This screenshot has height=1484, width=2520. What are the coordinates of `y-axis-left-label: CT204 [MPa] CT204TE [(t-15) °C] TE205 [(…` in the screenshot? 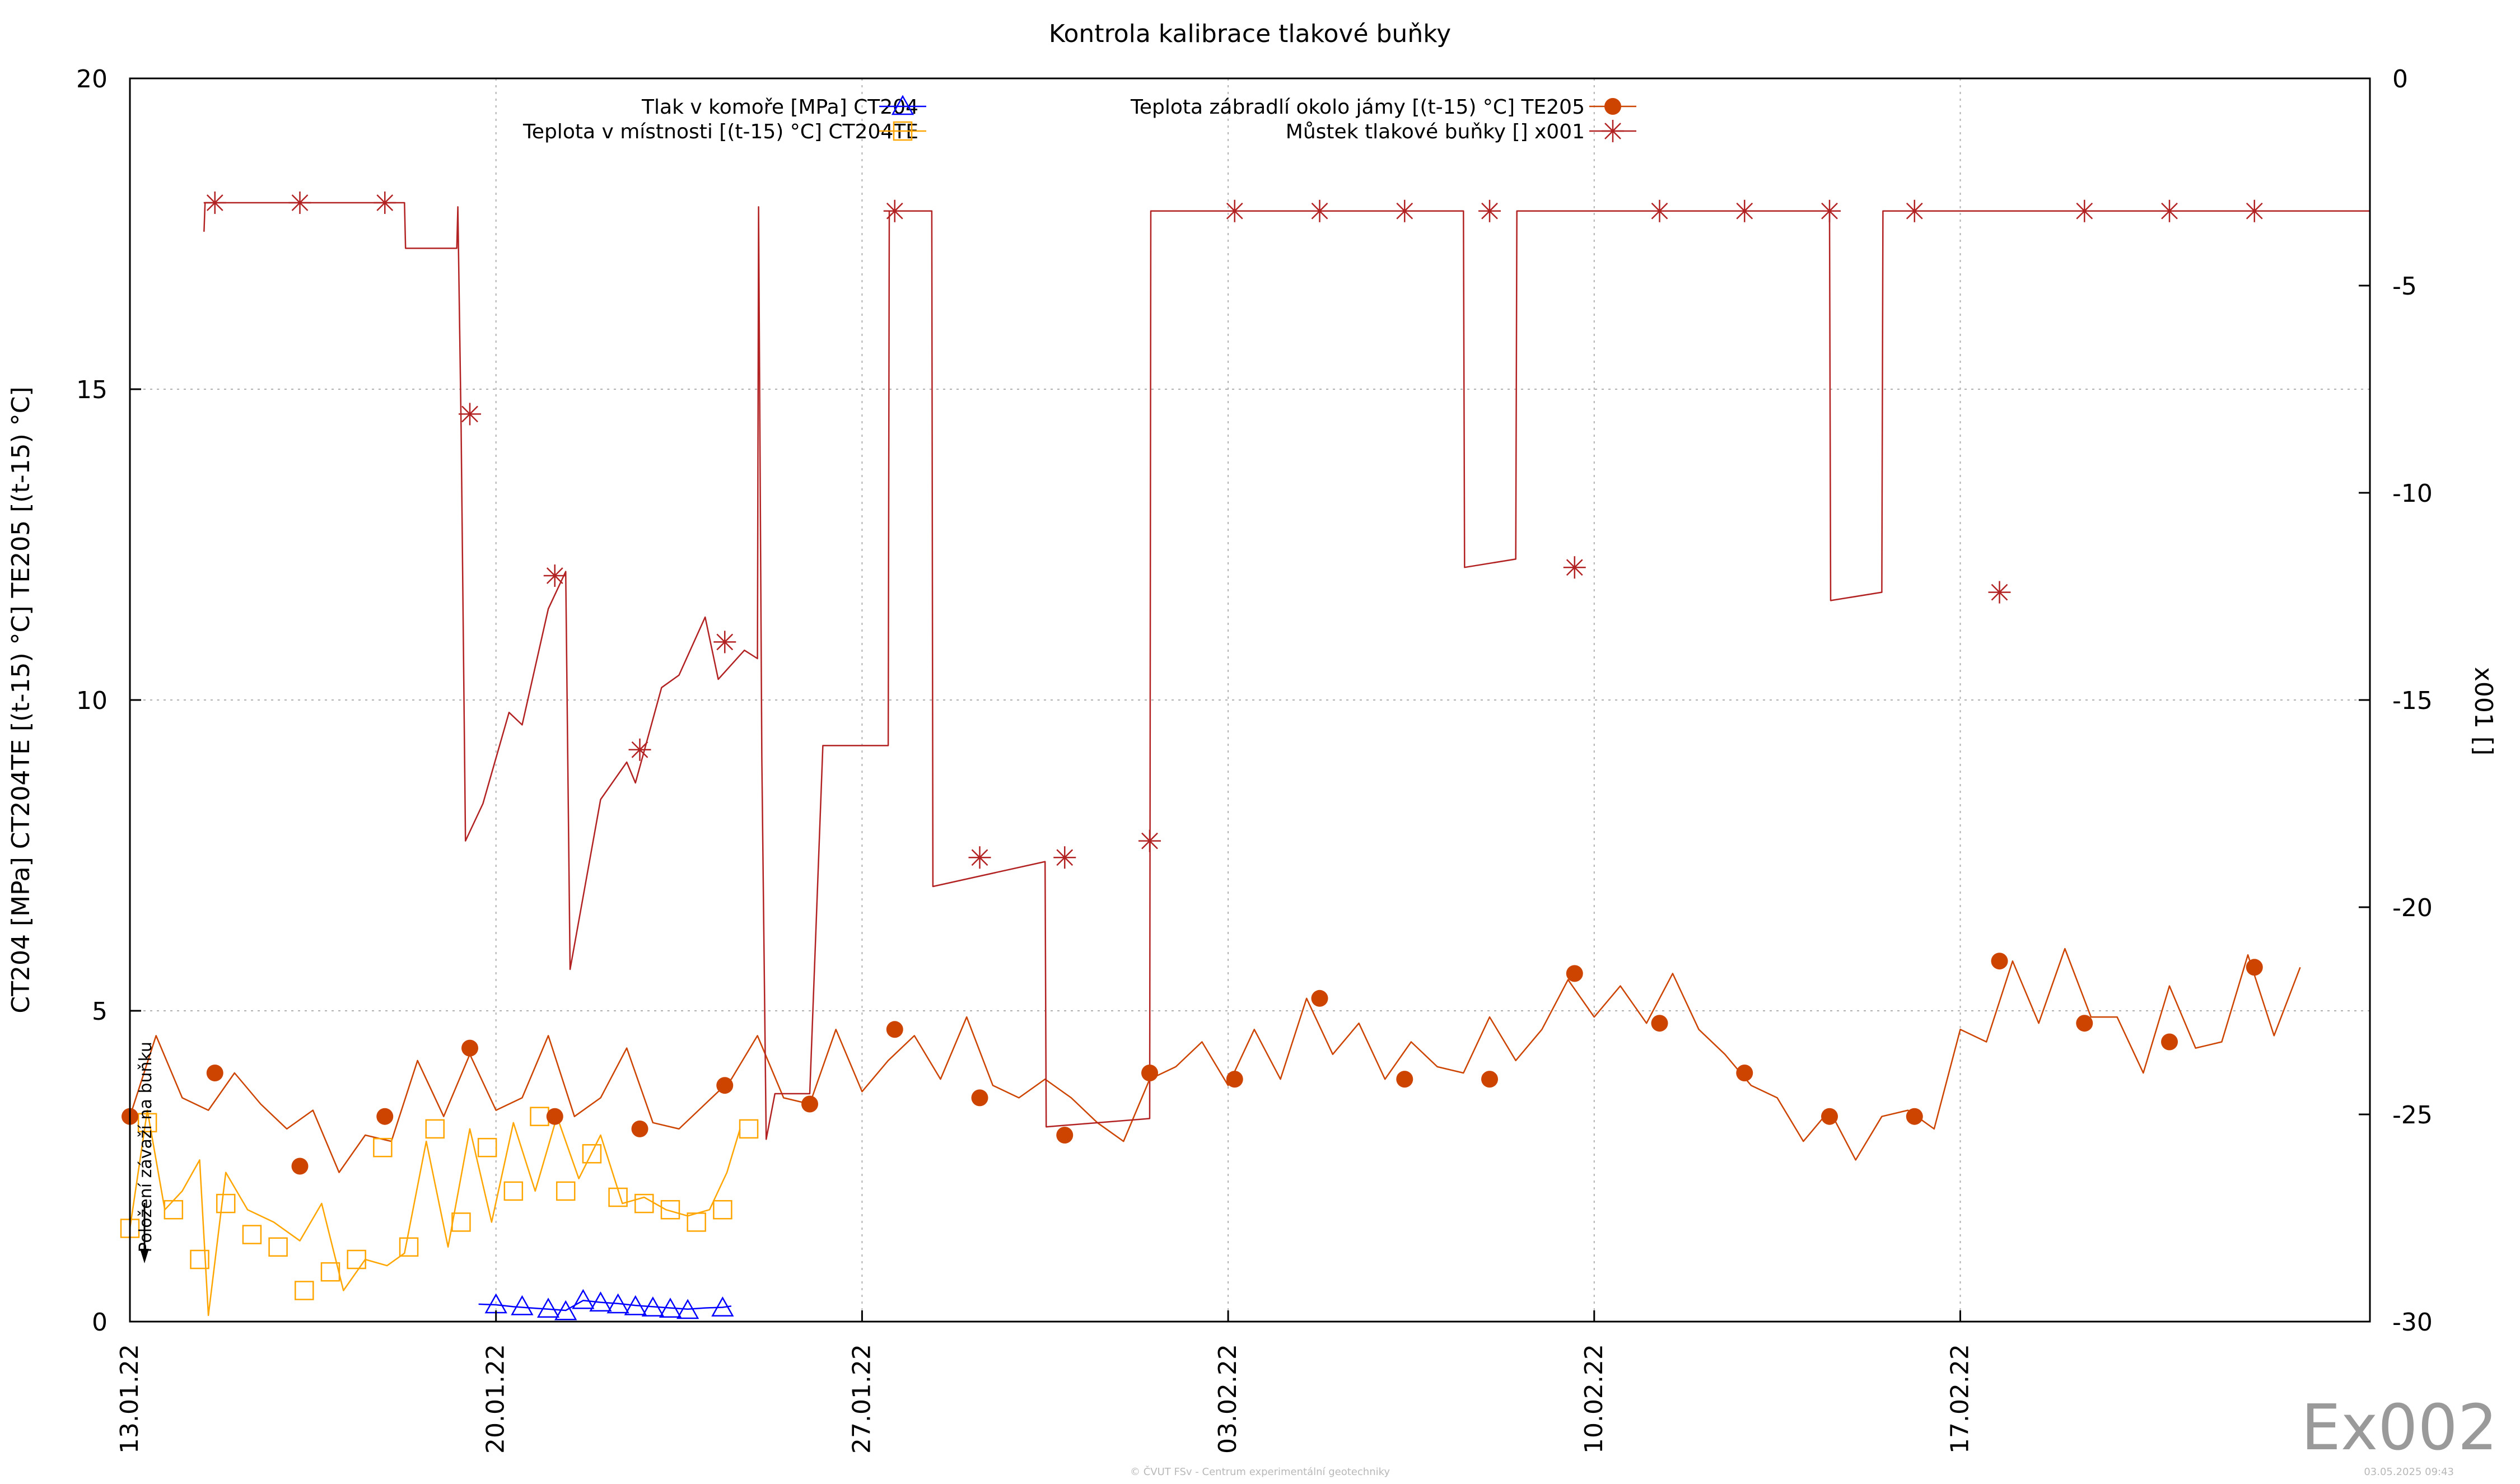 It's located at (21, 700).